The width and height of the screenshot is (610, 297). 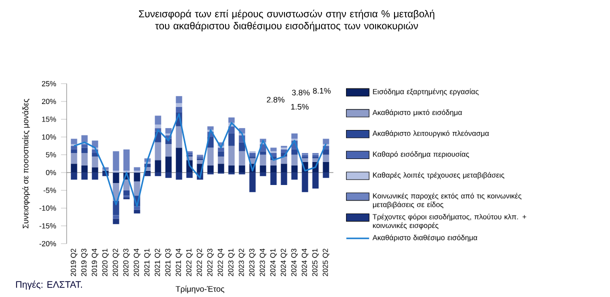 I want to click on text: Πηγές: ΕΛΣΤΑΤ., so click(x=49, y=285).